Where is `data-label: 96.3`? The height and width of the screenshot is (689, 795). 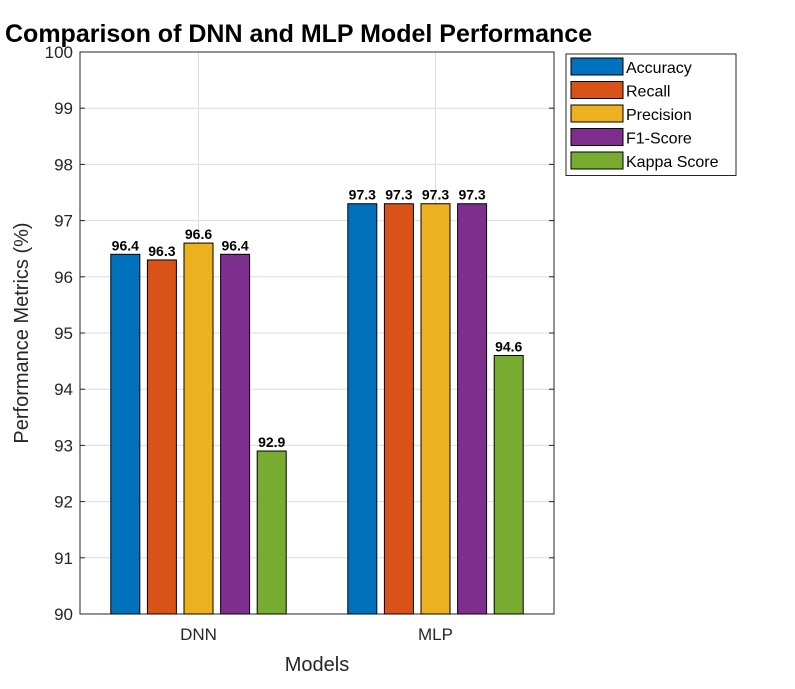 data-label: 96.3 is located at coordinates (161, 251).